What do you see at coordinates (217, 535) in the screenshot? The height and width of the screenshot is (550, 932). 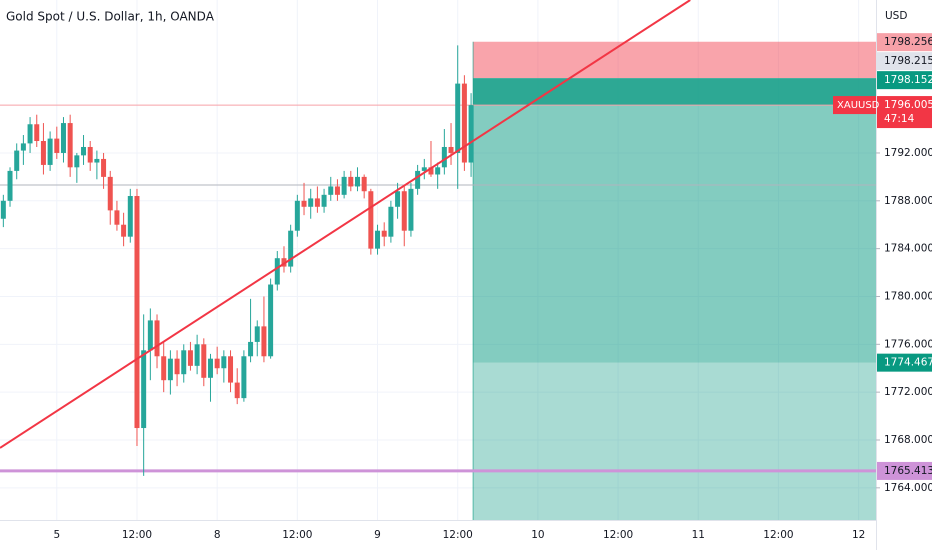 I see `x-tick-label: 8` at bounding box center [217, 535].